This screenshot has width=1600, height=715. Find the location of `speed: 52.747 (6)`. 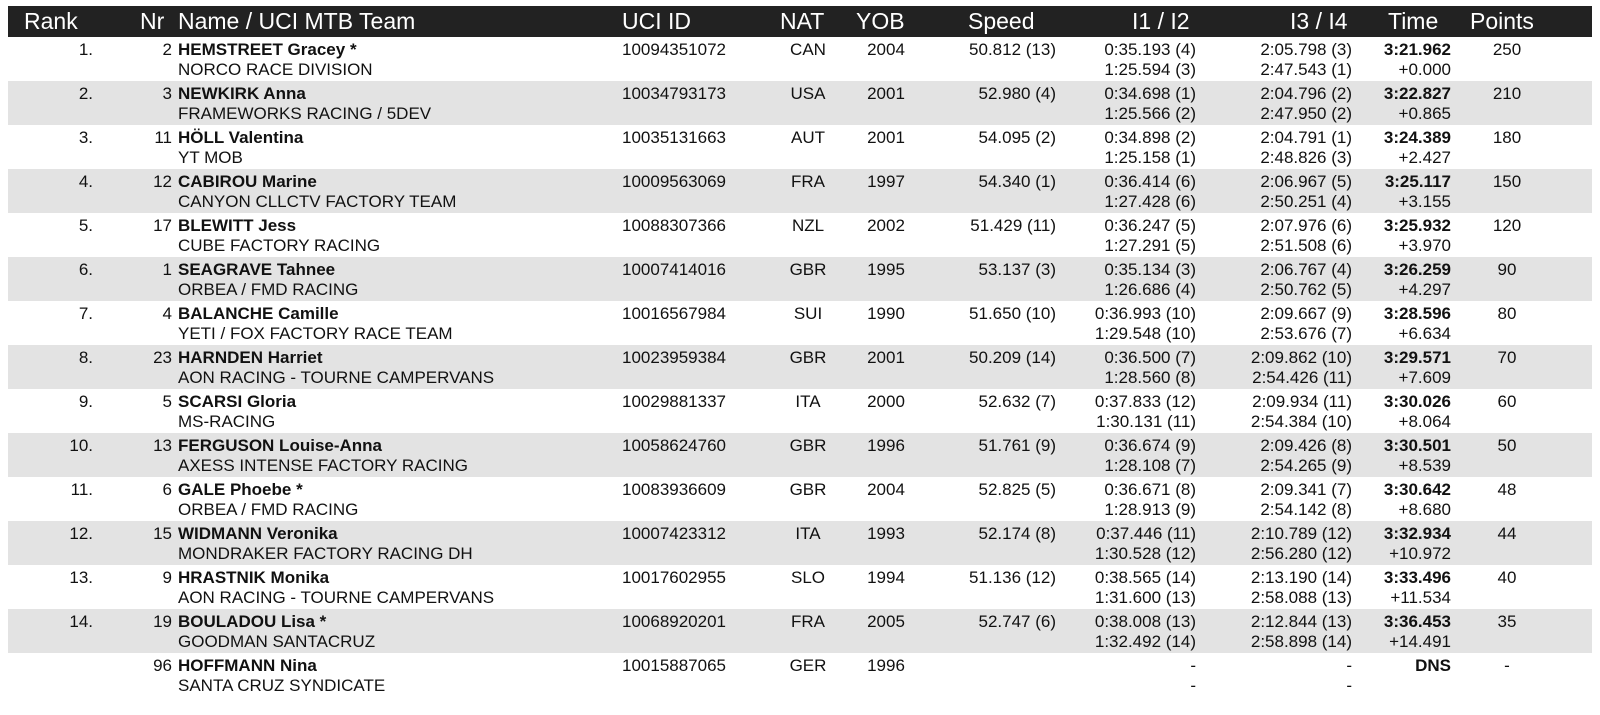

speed: 52.747 (6) is located at coordinates (1017, 621).